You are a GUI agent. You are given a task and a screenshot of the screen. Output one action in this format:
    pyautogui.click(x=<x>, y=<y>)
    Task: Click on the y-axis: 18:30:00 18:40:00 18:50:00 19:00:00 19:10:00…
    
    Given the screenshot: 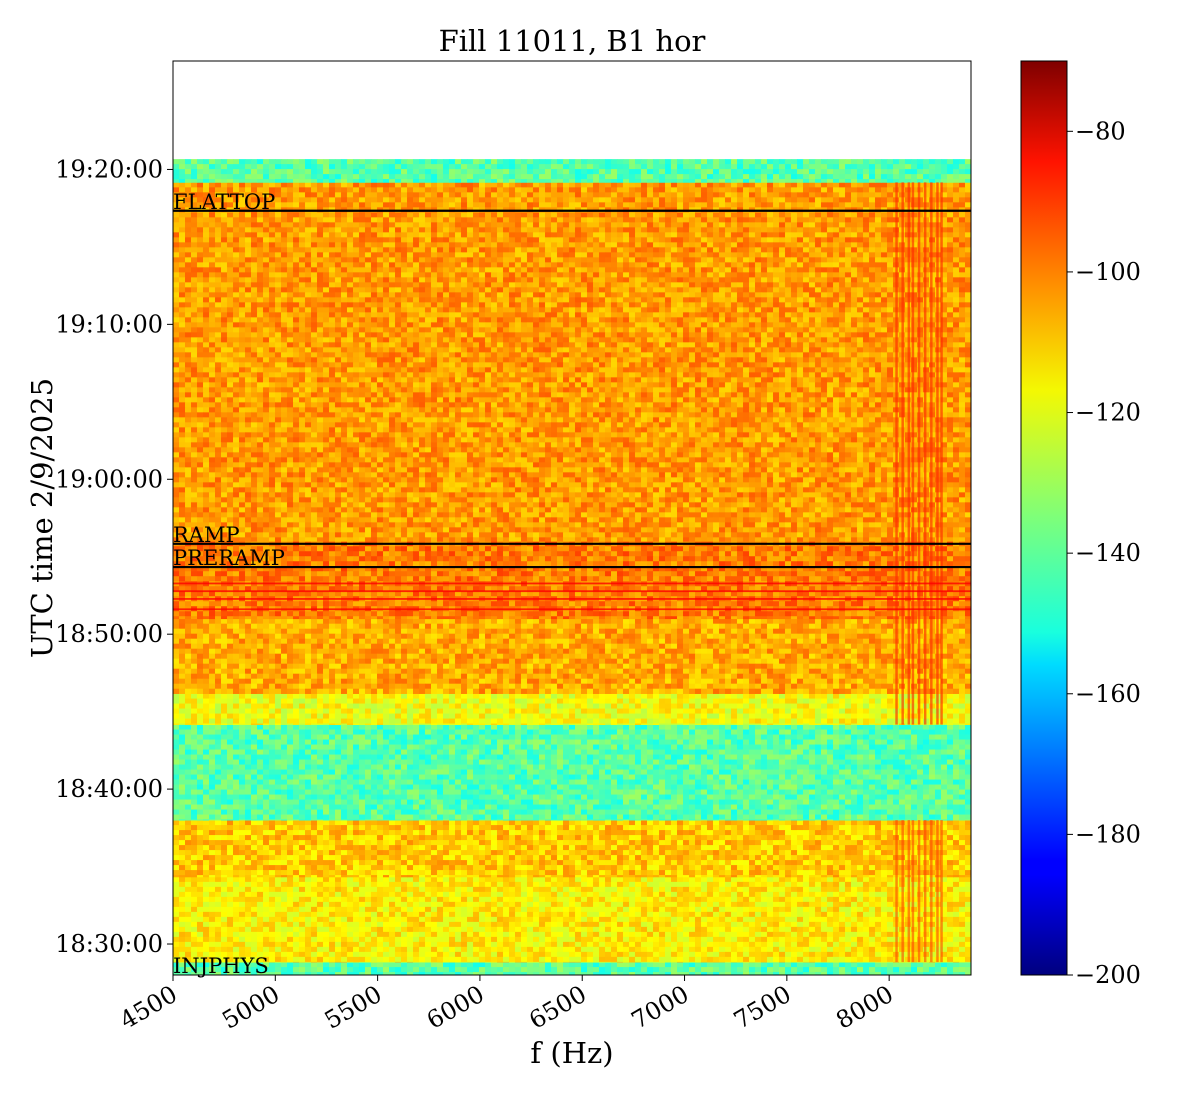 What is the action you would take?
    pyautogui.click(x=114, y=556)
    